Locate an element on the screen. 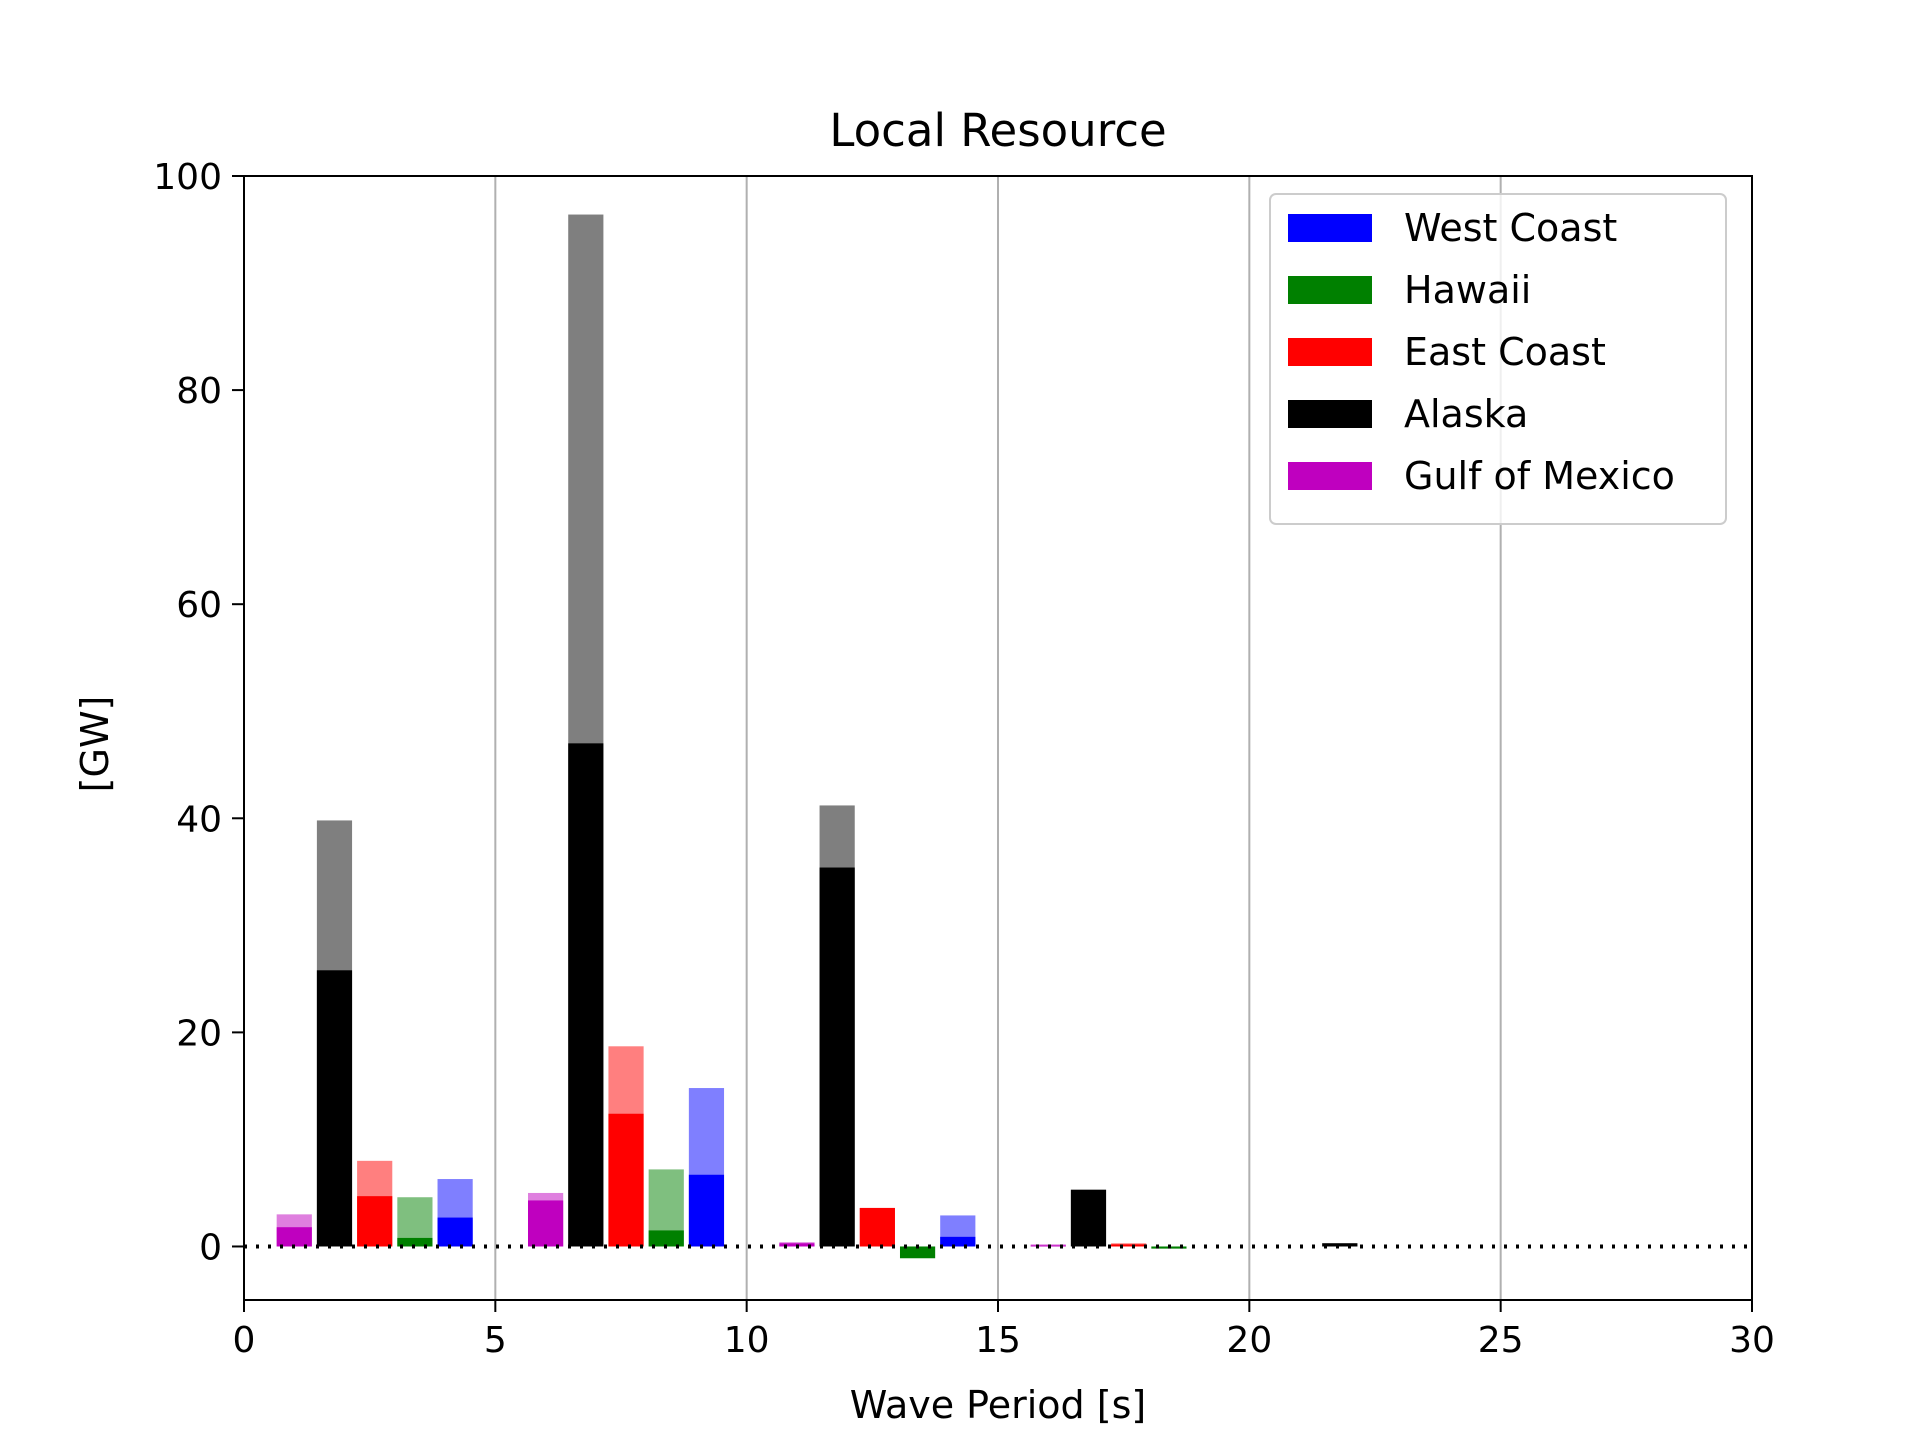 Image resolution: width=1920 pixels, height=1440 pixels. x-axis-label: Wave Period [s] is located at coordinates (998, 1405).